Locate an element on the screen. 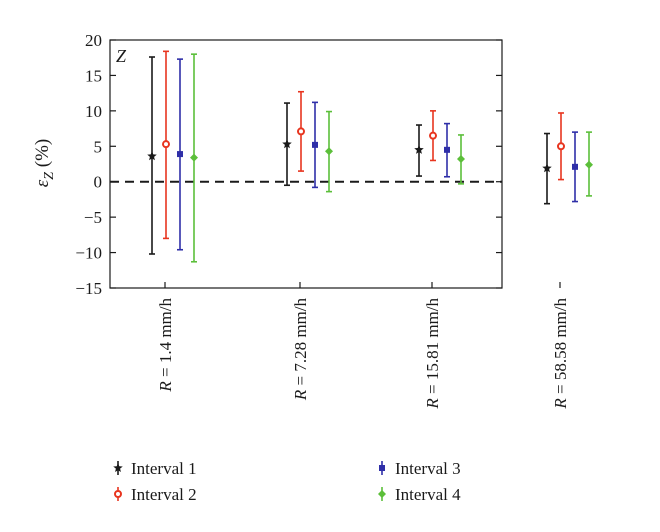  y-axis-label: εZ (%) is located at coordinates (44, 163).